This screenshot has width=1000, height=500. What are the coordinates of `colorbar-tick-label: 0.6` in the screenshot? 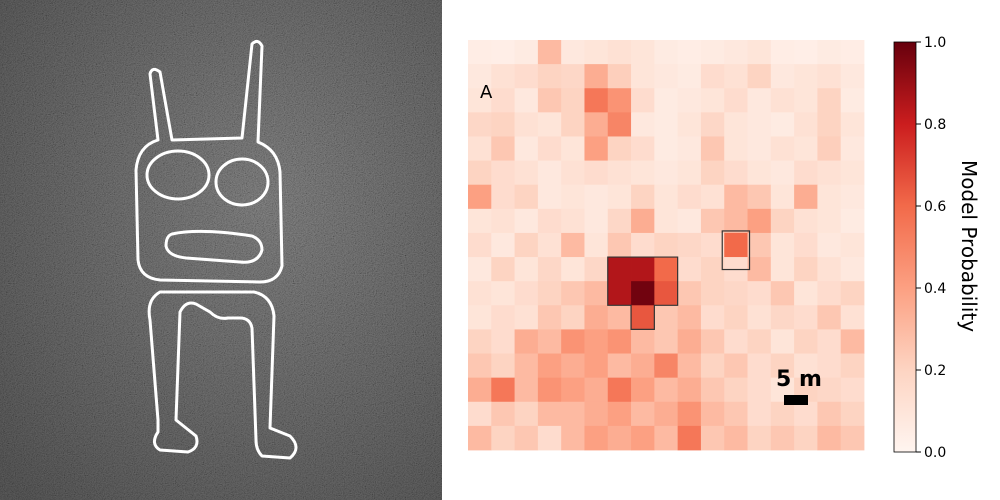 It's located at (935, 207).